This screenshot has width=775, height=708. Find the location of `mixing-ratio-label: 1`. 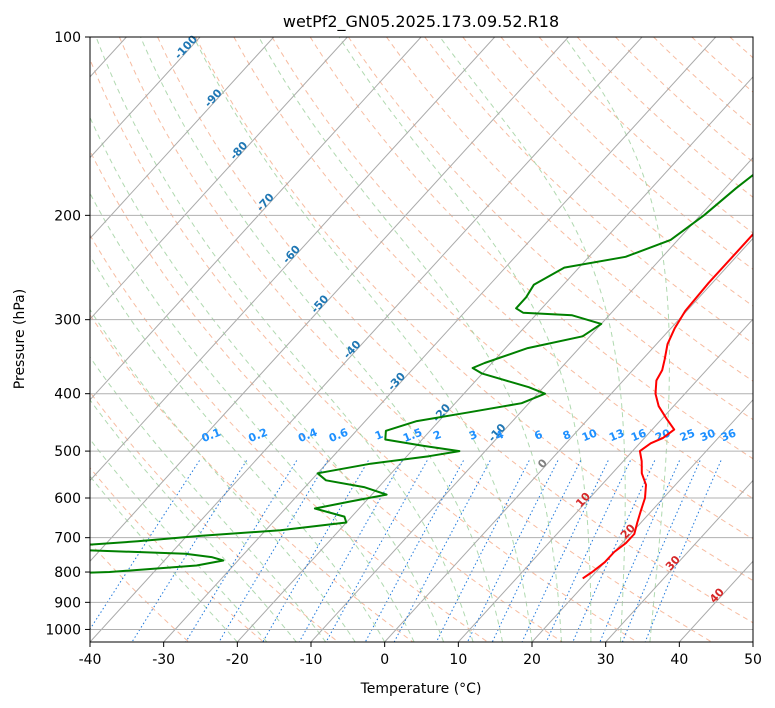

mixing-ratio-label: 1 is located at coordinates (379, 435).